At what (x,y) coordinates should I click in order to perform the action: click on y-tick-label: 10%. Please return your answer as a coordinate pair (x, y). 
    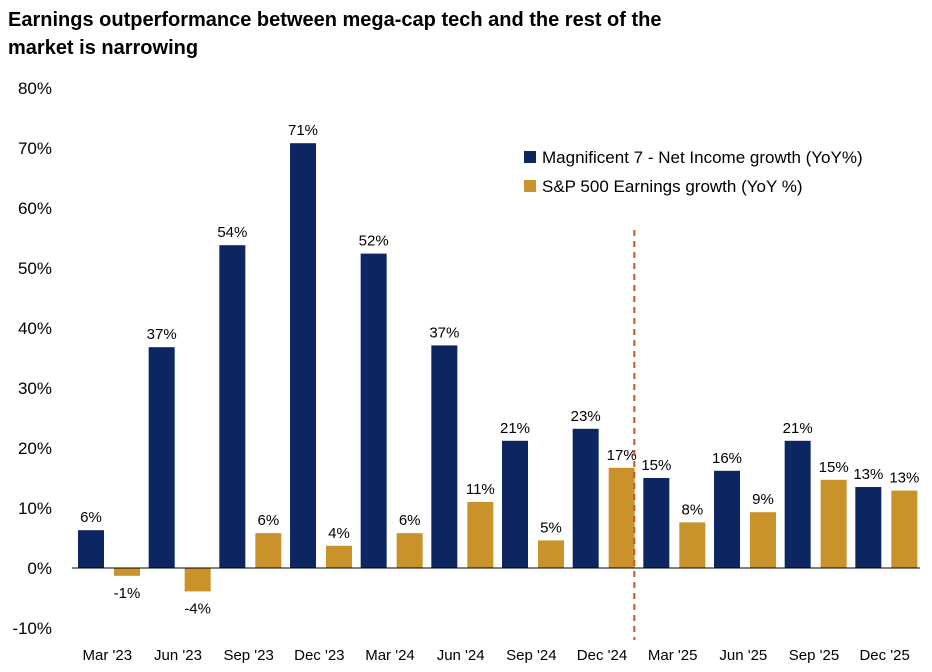
    Looking at the image, I should click on (35, 508).